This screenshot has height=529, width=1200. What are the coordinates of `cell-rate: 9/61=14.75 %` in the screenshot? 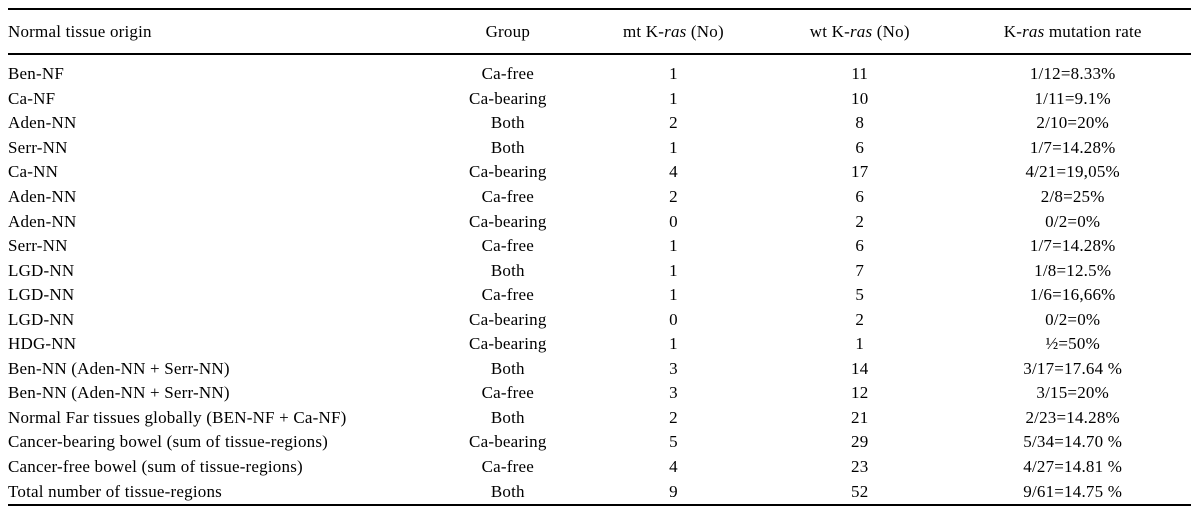 It's located at (1073, 491).